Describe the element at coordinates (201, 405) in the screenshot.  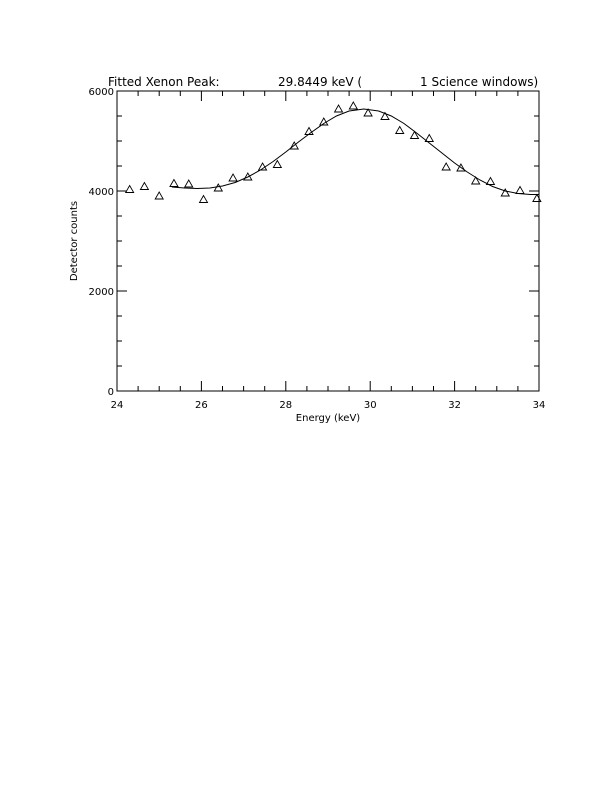
I see `x-tick-label: 26` at that location.